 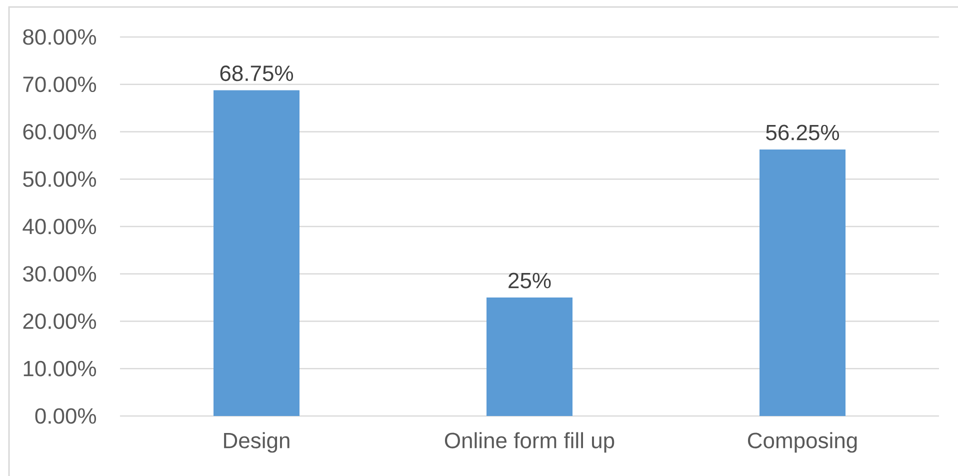 I want to click on y-tick-label: 50.00%, so click(x=59, y=179).